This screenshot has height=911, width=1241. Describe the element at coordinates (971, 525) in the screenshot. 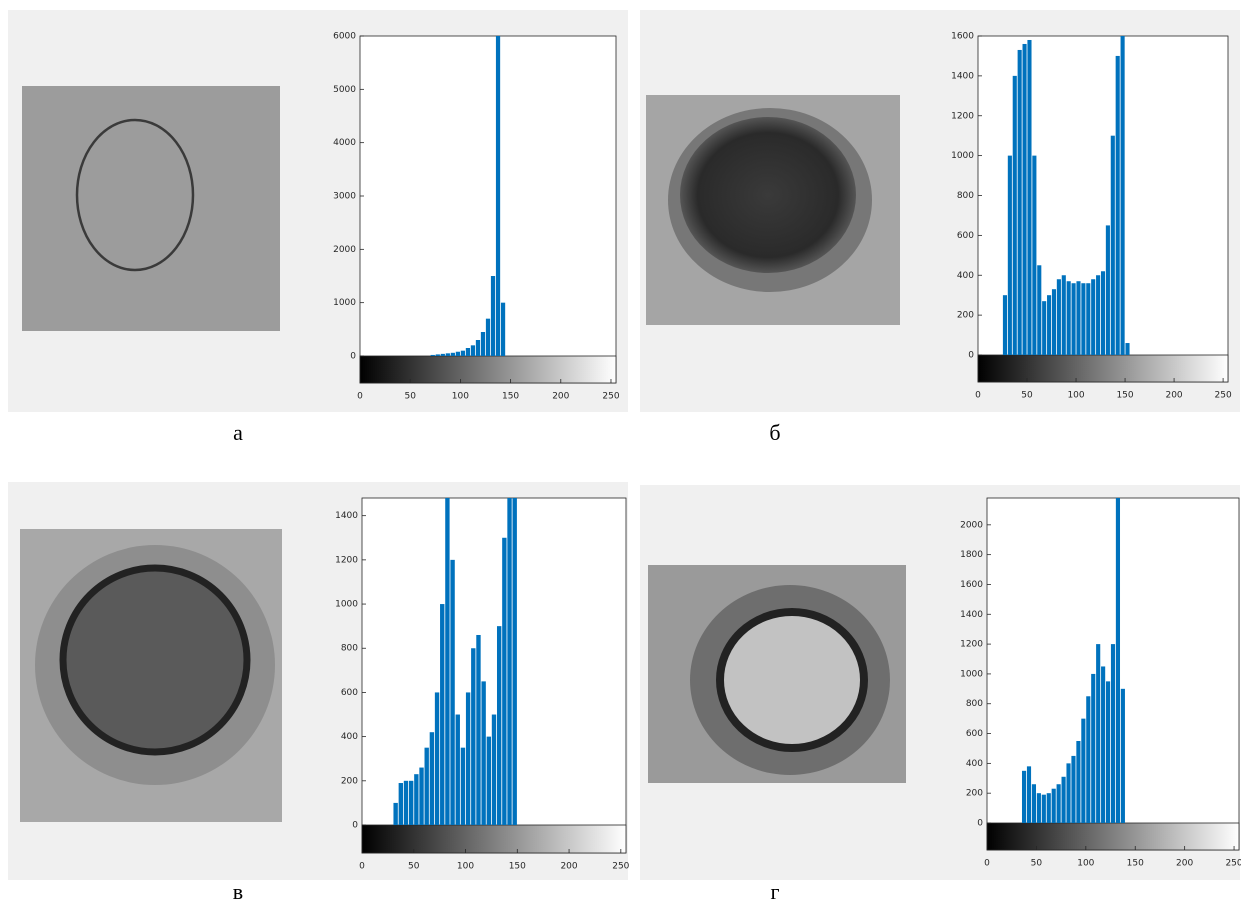

I see `y-tick-label: 2000` at that location.